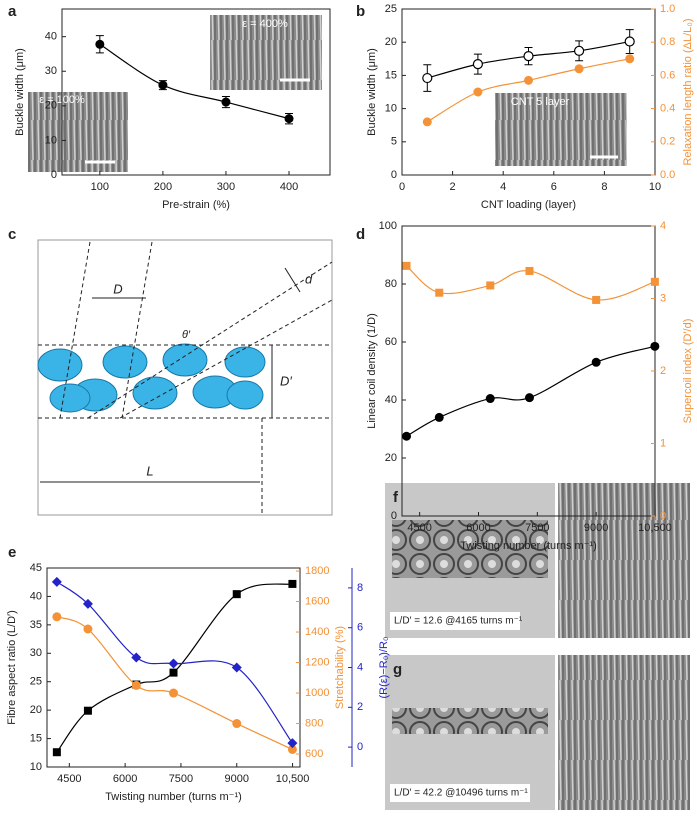 This screenshot has width=697, height=830. Describe the element at coordinates (394, 142) in the screenshot. I see `y-tick-label: 5` at that location.